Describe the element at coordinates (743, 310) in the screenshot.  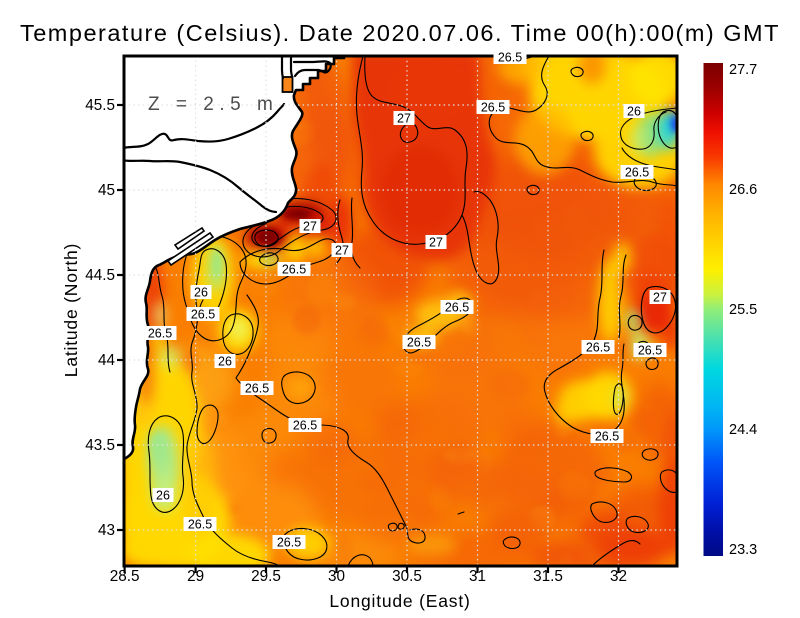
I see `svg-text: 25.5` at that location.